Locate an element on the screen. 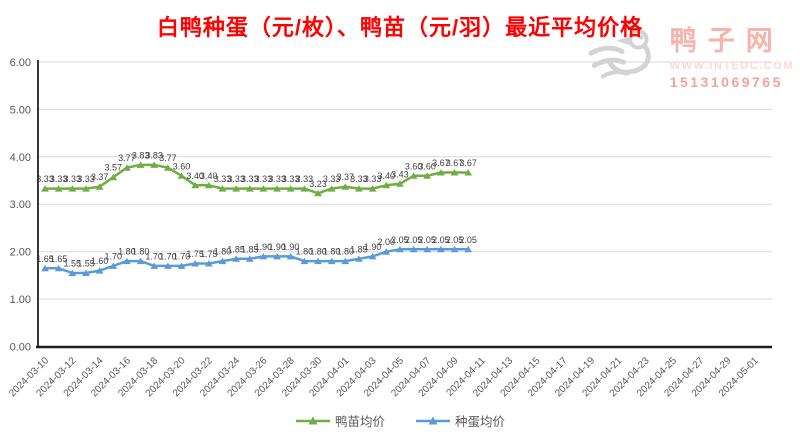 This screenshot has width=800, height=439. duck-logo-icon is located at coordinates (631, 61).